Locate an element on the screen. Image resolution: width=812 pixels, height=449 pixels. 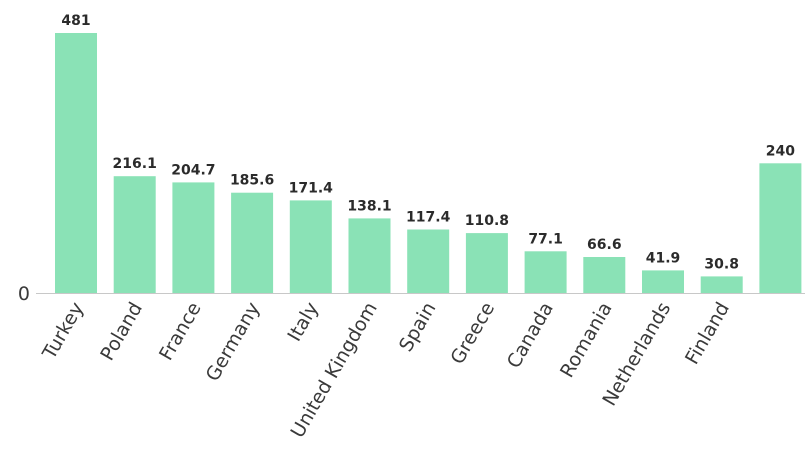
bar-france is located at coordinates (193, 237).